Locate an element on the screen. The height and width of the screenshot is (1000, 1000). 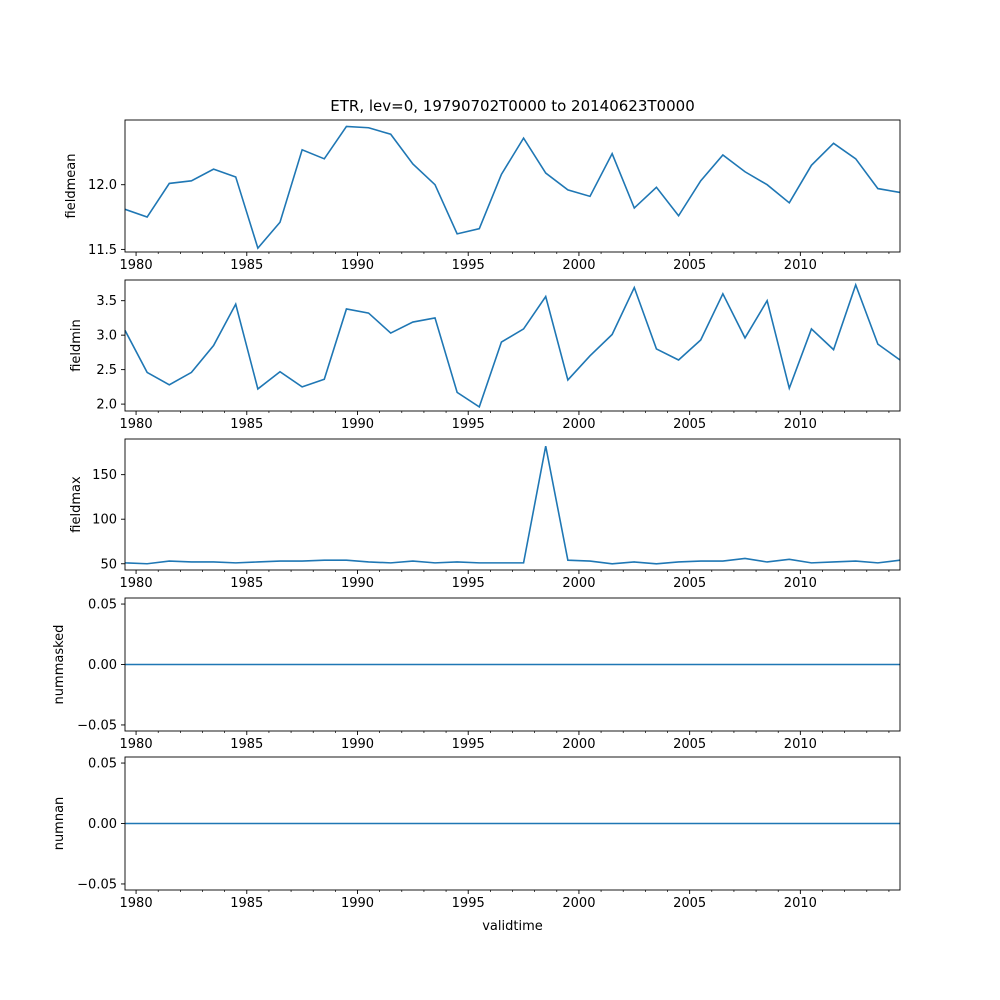
y-axis-label-fieldmin: fieldmin is located at coordinates (76, 345).